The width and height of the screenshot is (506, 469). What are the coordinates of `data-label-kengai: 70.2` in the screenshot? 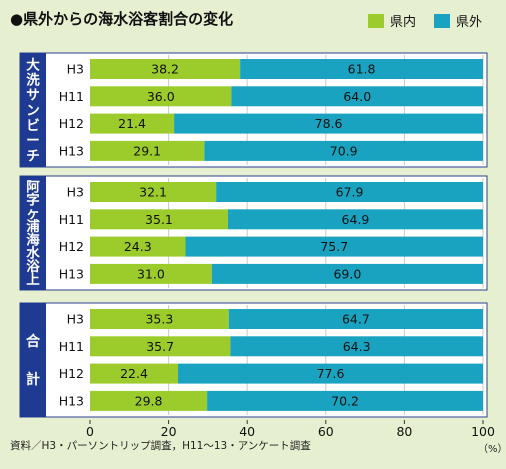 It's located at (345, 400).